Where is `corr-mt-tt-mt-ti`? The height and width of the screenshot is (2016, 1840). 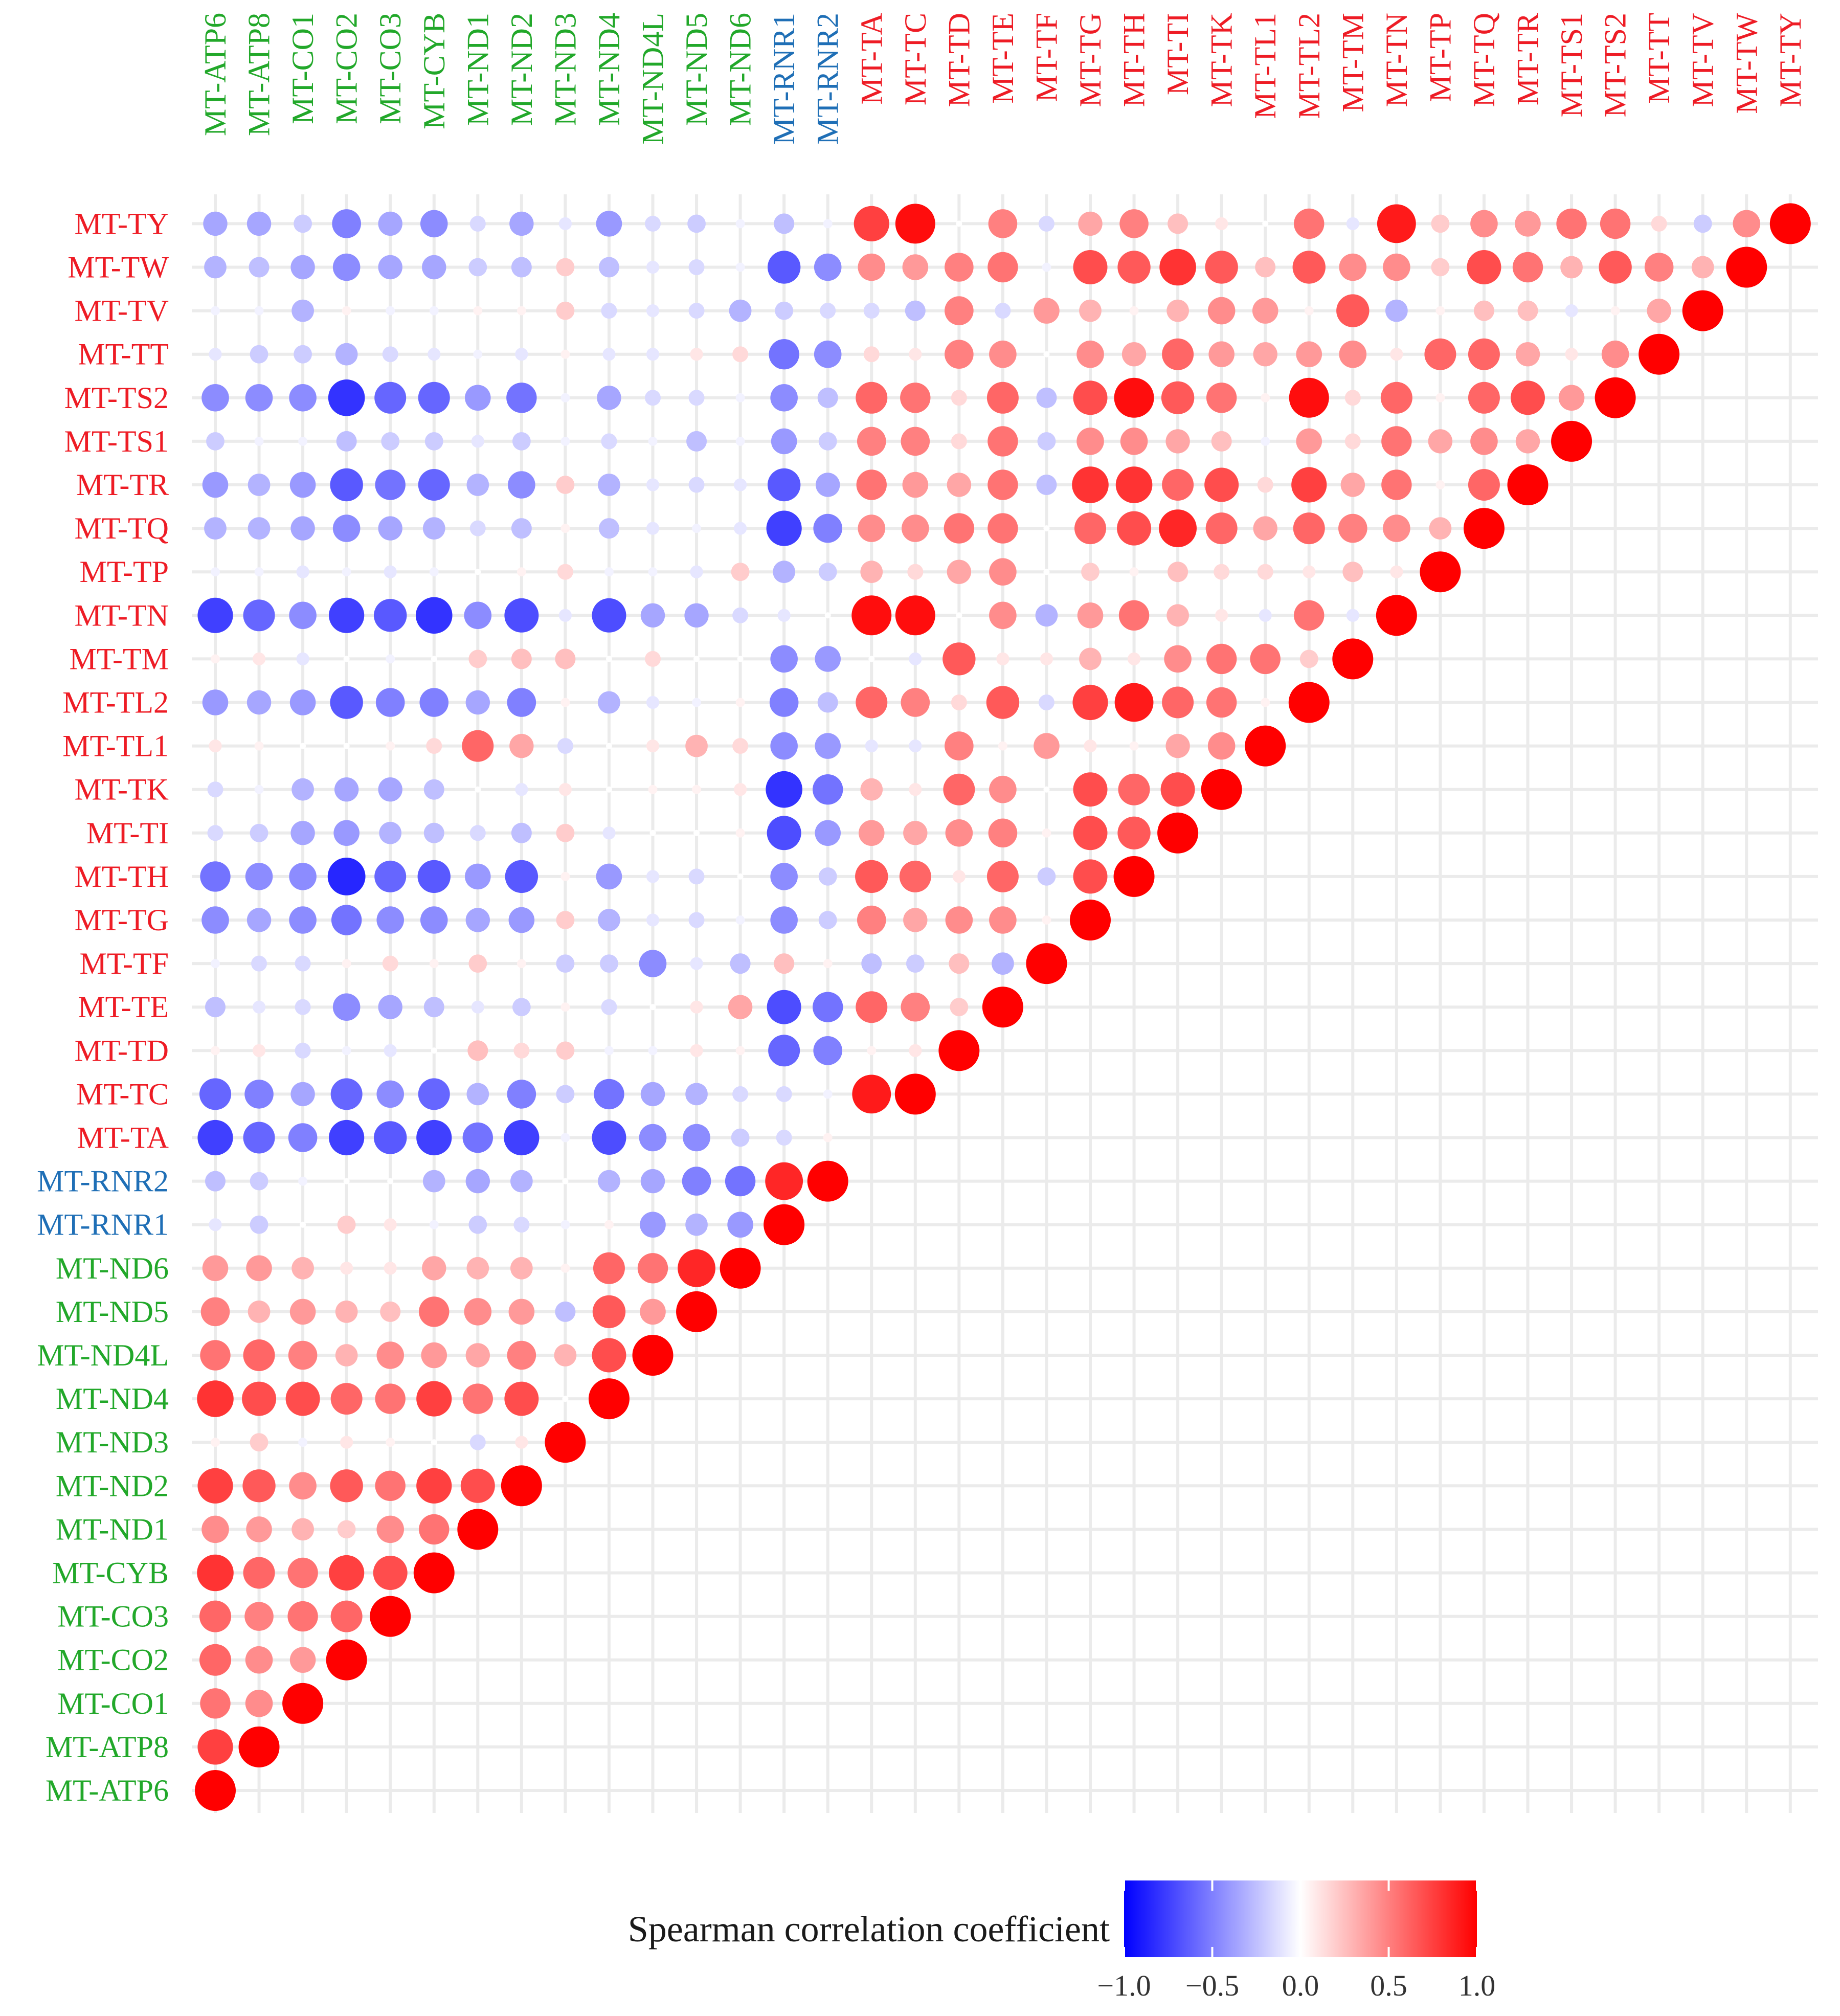 corr-mt-tt-mt-ti is located at coordinates (1178, 354).